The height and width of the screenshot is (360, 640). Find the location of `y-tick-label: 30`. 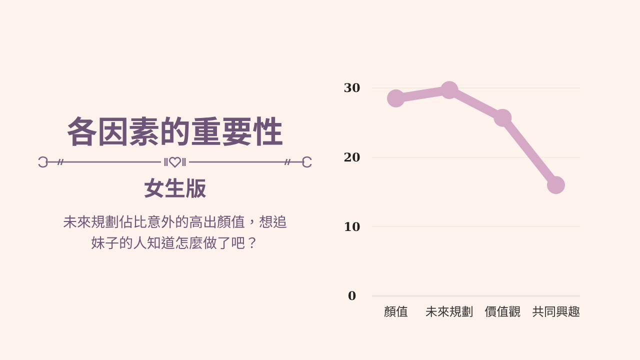

y-tick-label: 30 is located at coordinates (352, 88).